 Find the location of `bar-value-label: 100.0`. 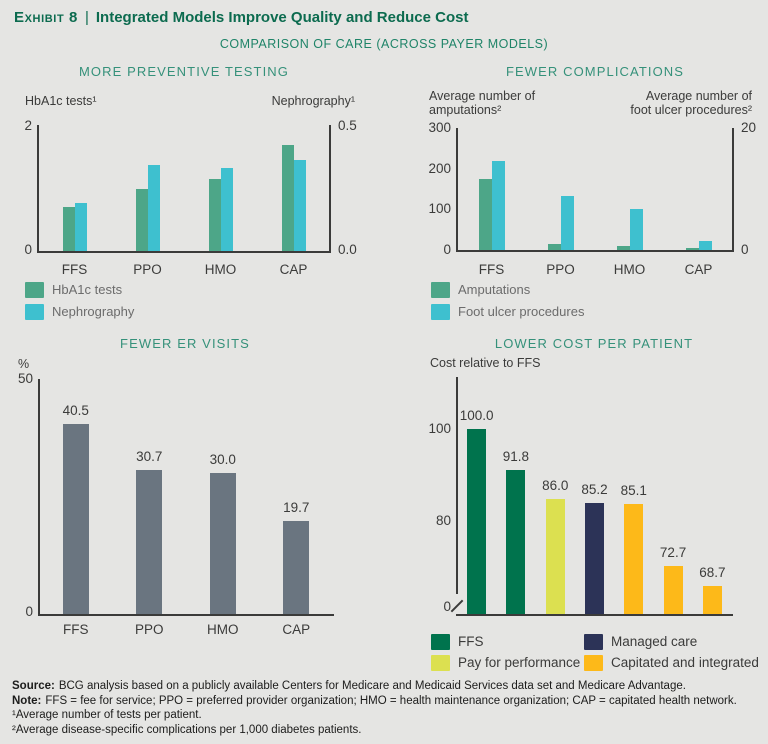

bar-value-label: 100.0 is located at coordinates (476, 415).